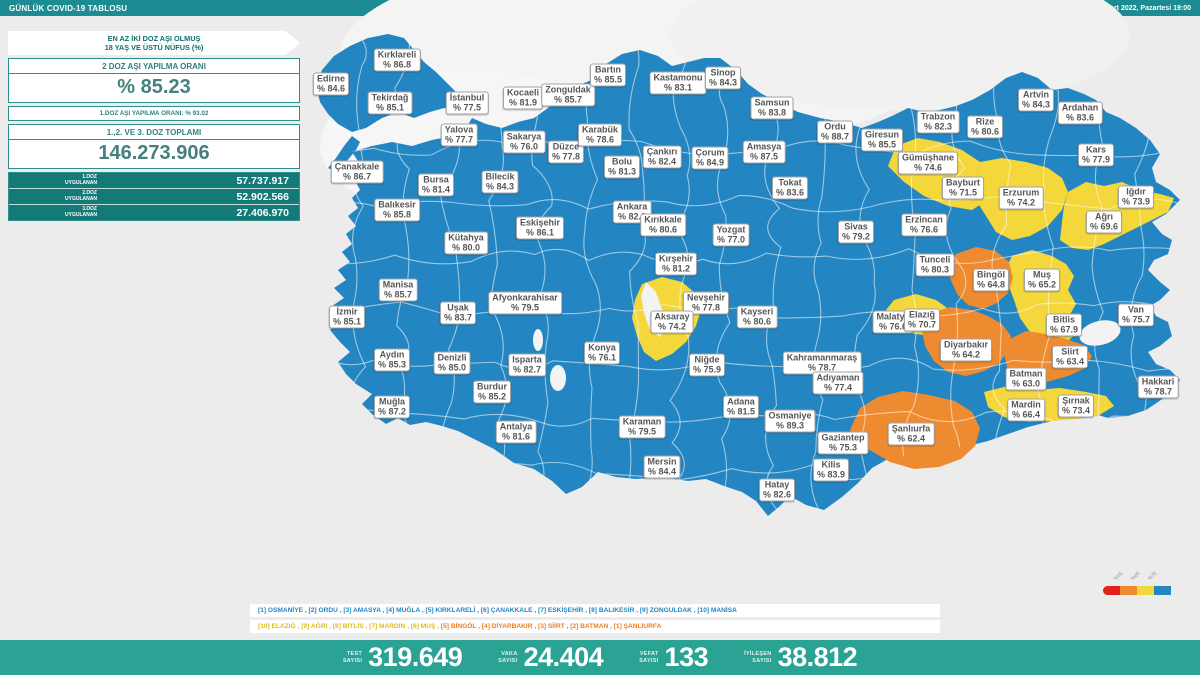  Describe the element at coordinates (662, 157) in the screenshot. I see `province-label: Çankırı% 82.4` at that location.